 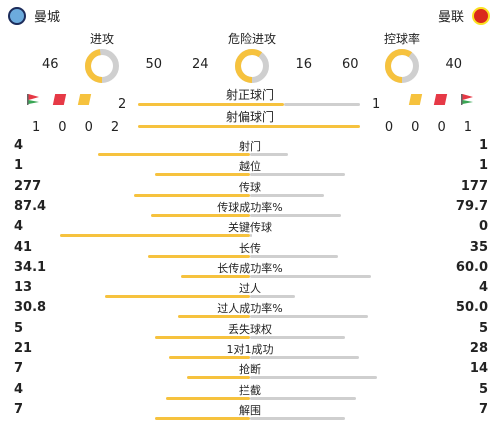 What do you see at coordinates (350, 64) in the screenshot?
I see `donut-home-value: 60` at bounding box center [350, 64].